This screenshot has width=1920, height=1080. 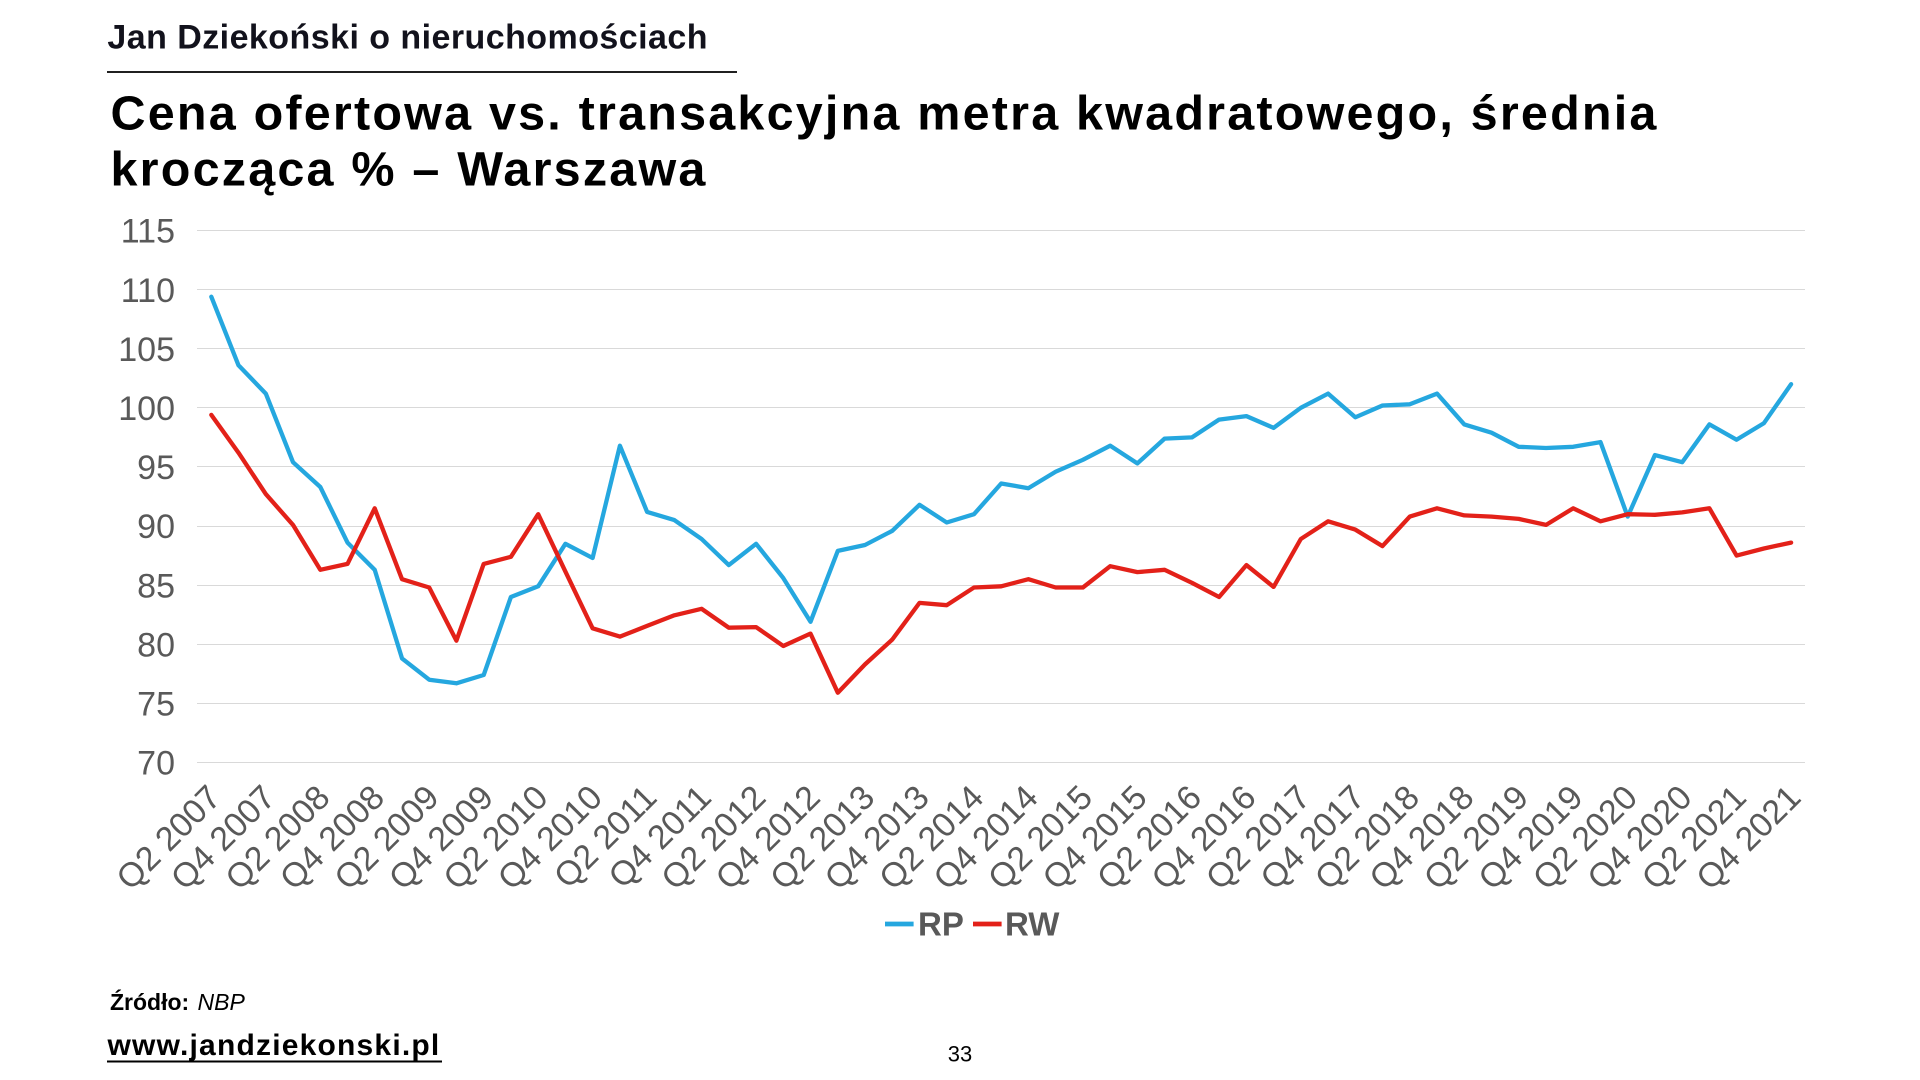 I want to click on svg-text: 115, so click(x=148, y=232).